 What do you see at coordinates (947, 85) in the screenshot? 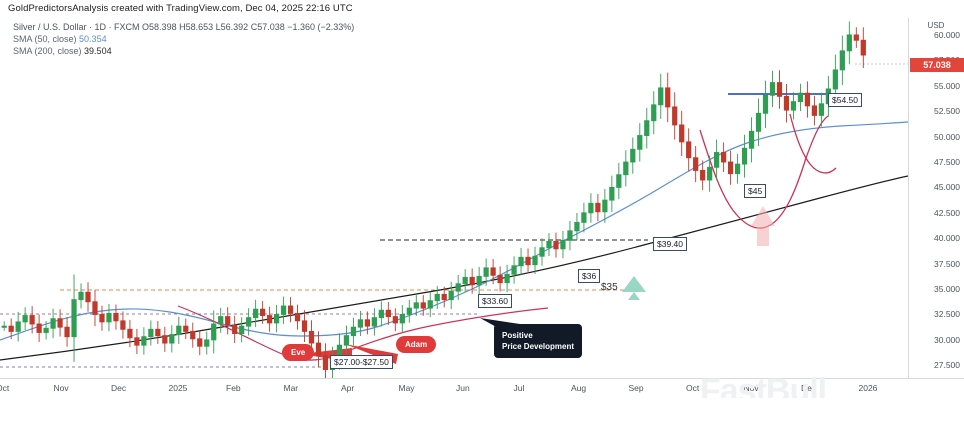
I see `price-tick: 55.000` at bounding box center [947, 85].